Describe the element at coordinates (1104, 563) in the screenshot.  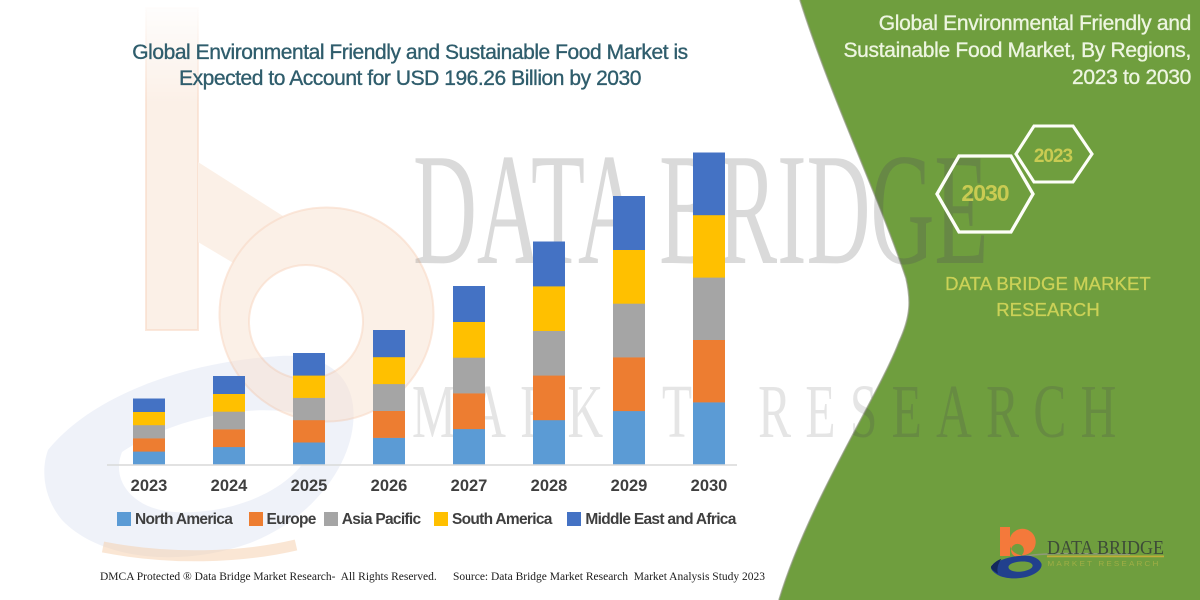
I see `svg-text: MARKET RESEARCH` at that location.